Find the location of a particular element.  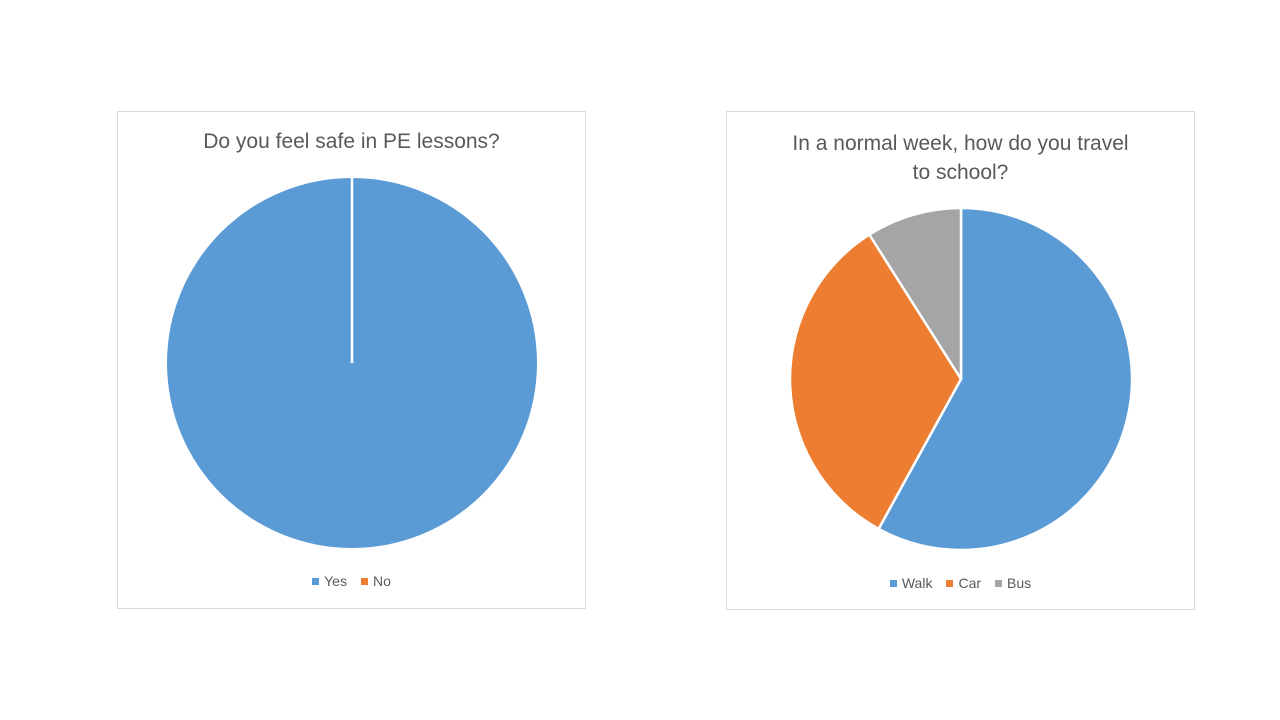

legend: Walk Car Bus is located at coordinates (960, 583).